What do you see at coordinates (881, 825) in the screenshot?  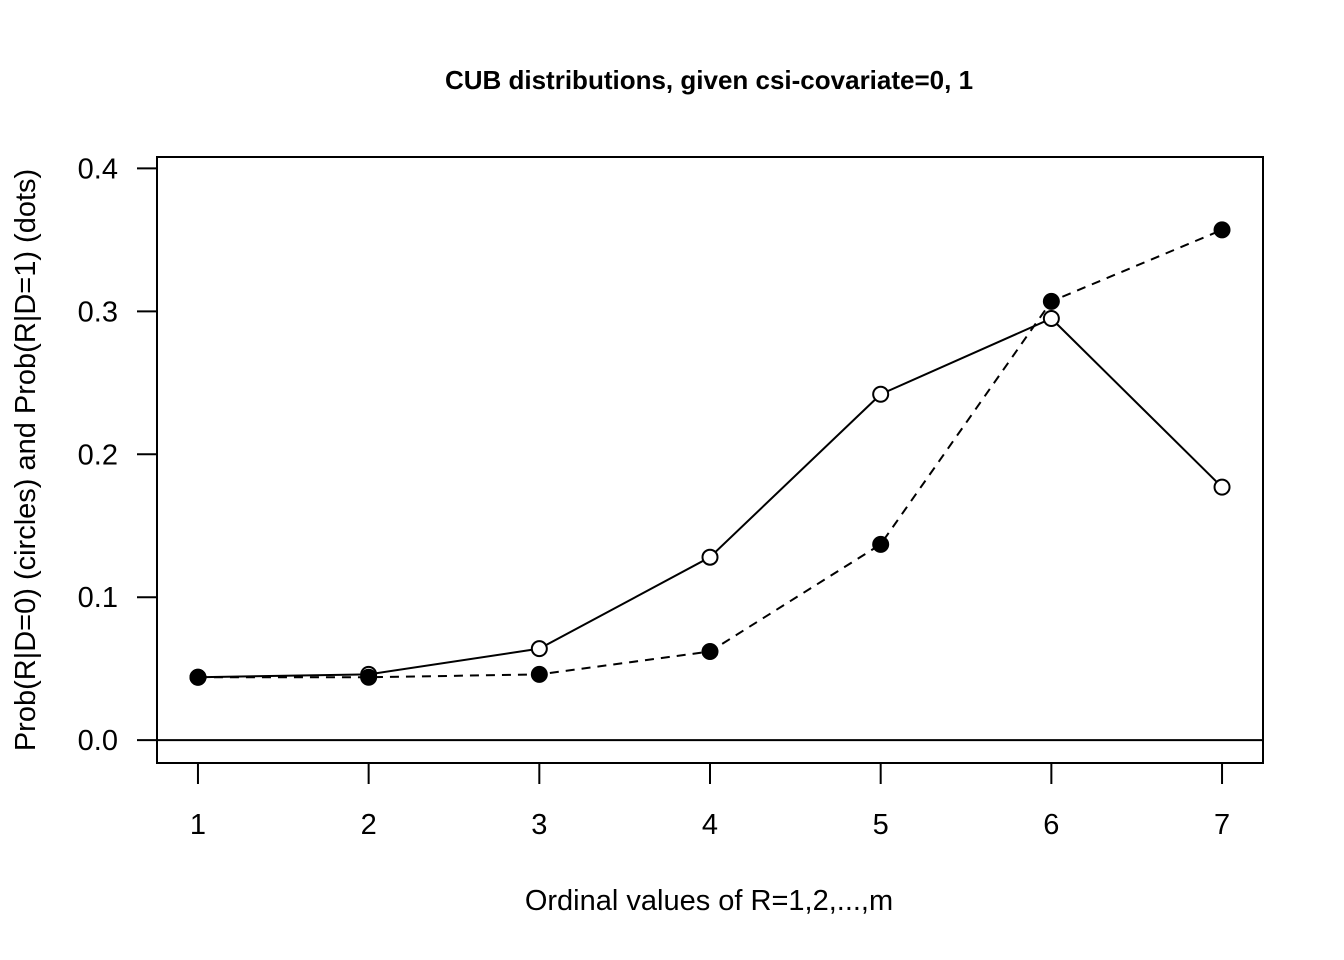 I see `x-tick-label: 5` at bounding box center [881, 825].